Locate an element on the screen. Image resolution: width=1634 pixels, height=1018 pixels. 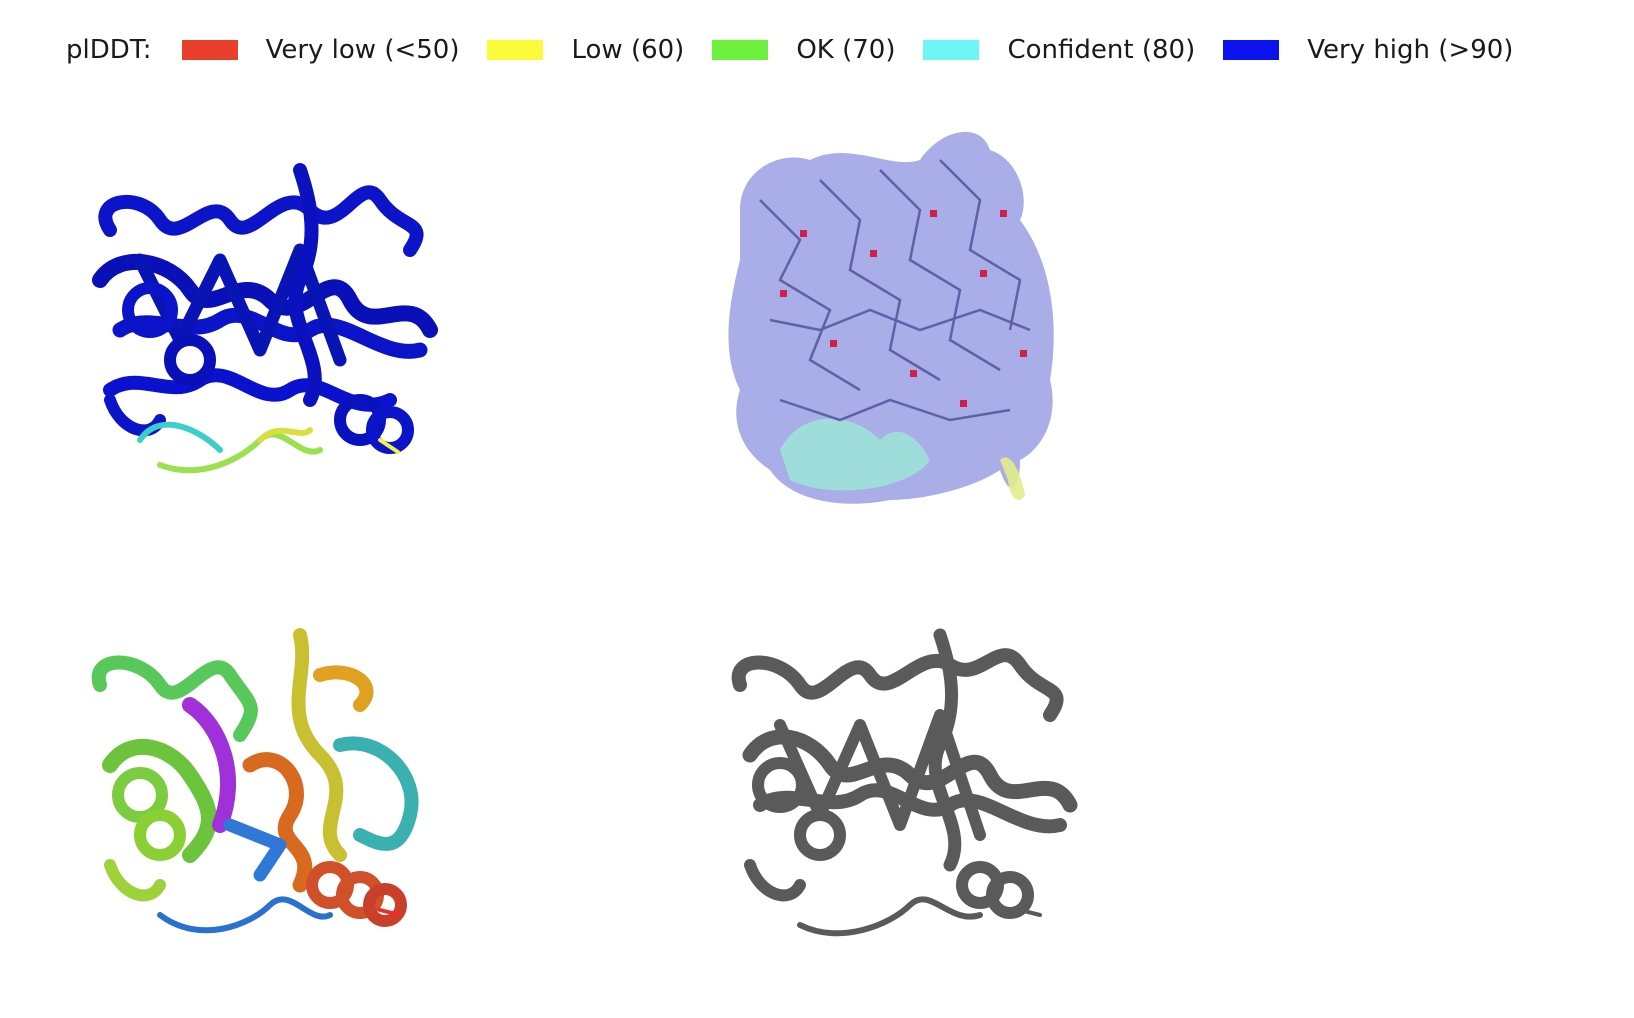
legend-label-low: Low (60) is located at coordinates (628, 50).